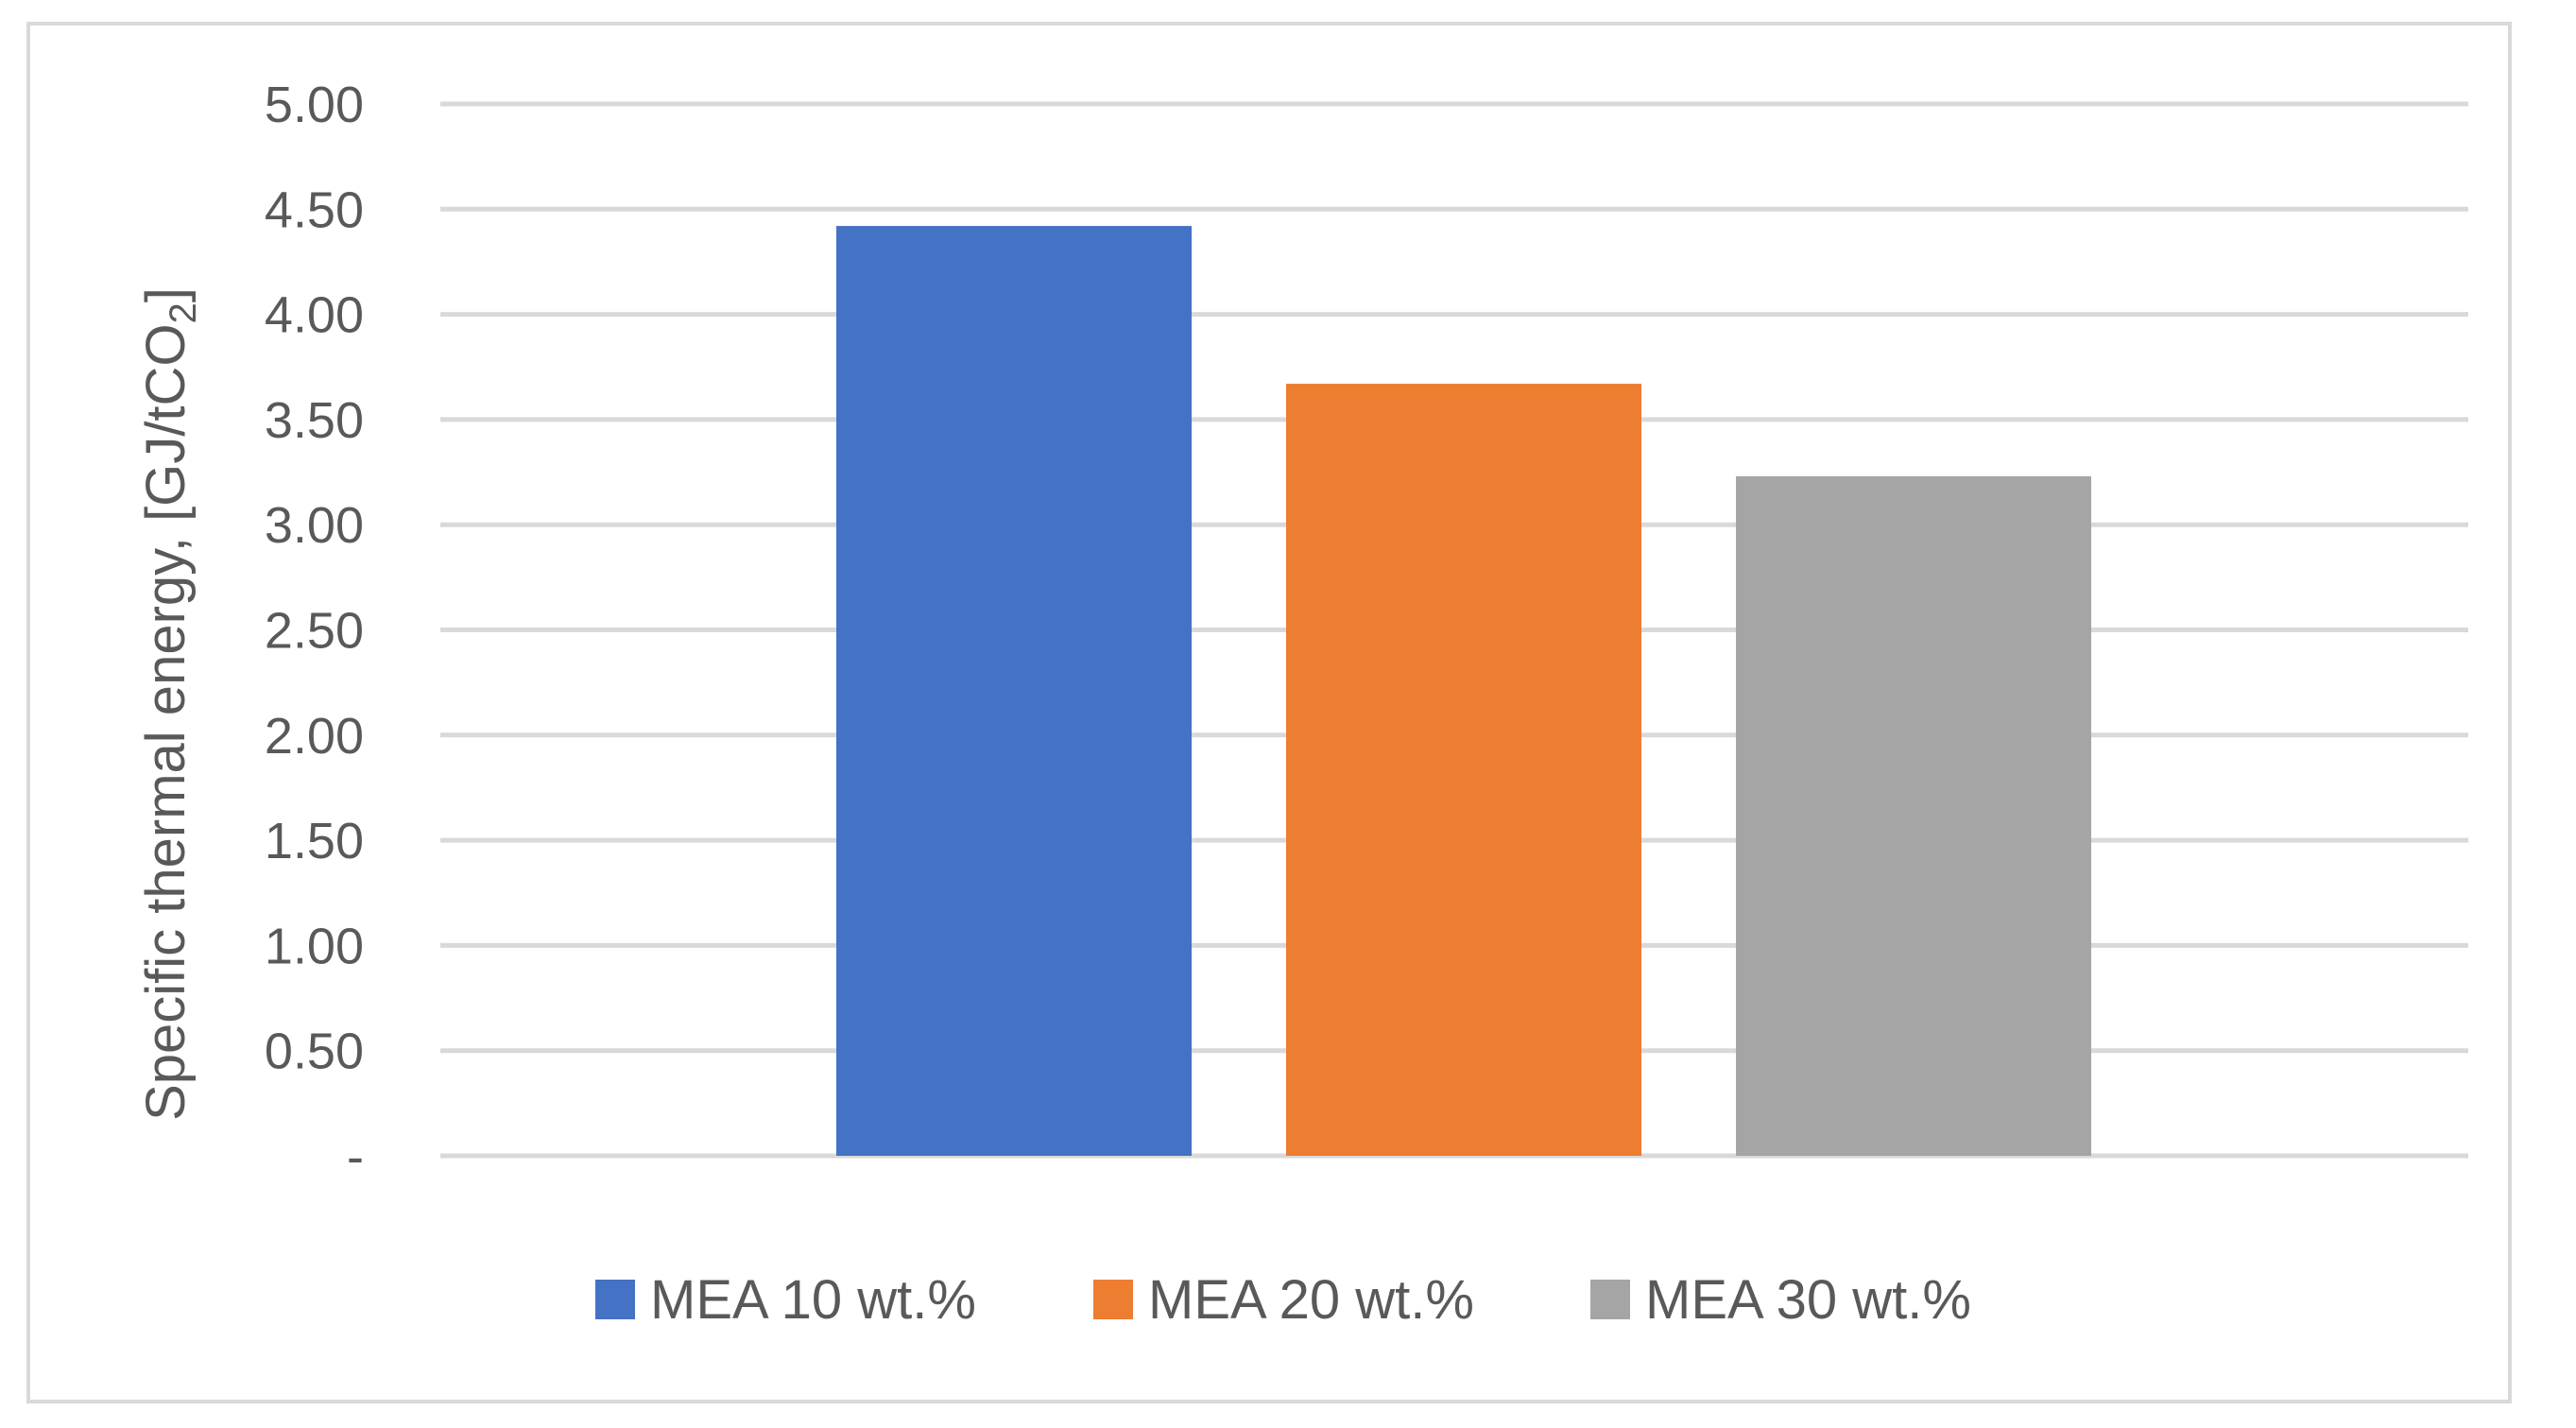 This screenshot has width=2576, height=1428. Describe the element at coordinates (314, 105) in the screenshot. I see `y-tick-label: 5.00` at that location.